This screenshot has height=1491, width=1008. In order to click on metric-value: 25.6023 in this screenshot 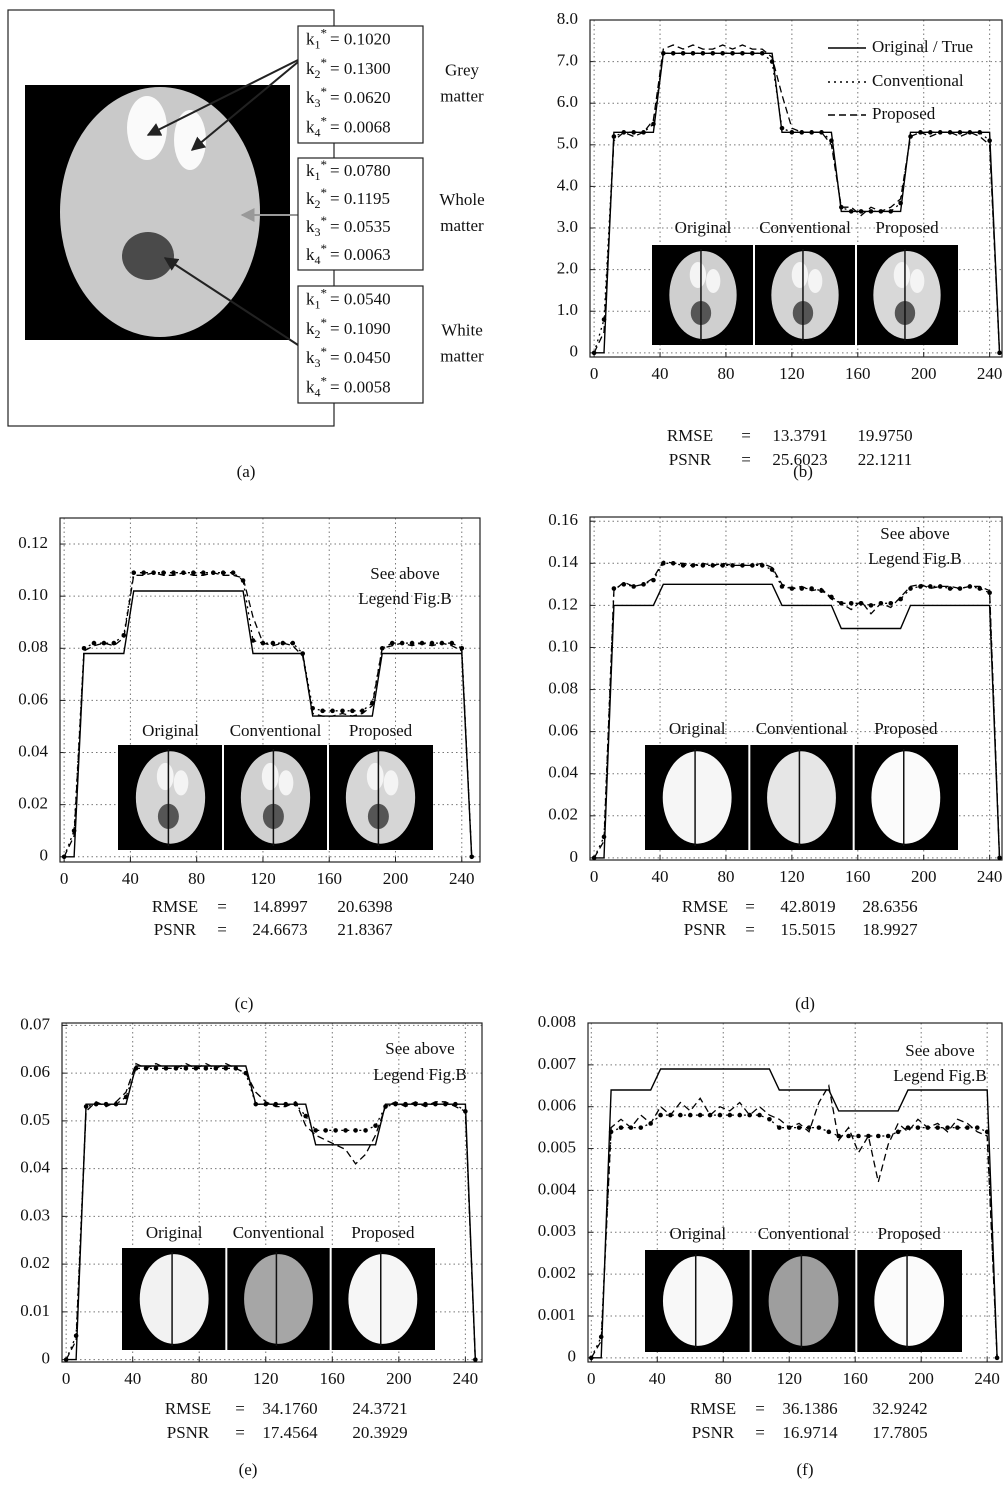, I will do `click(799, 459)`.